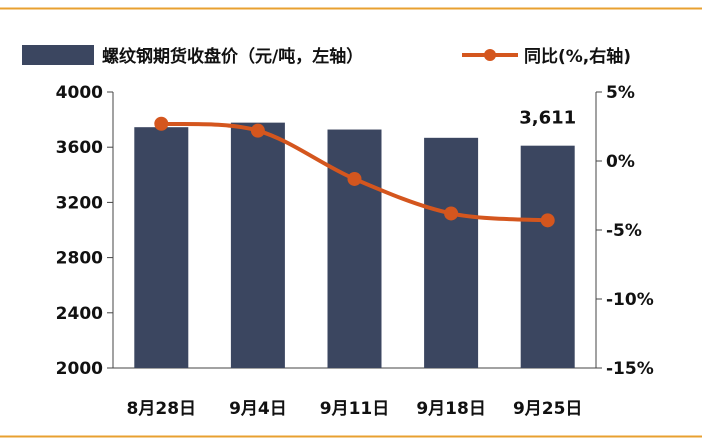 The width and height of the screenshot is (702, 442). Describe the element at coordinates (79, 369) in the screenshot. I see `left-tick-label: 2000` at that location.